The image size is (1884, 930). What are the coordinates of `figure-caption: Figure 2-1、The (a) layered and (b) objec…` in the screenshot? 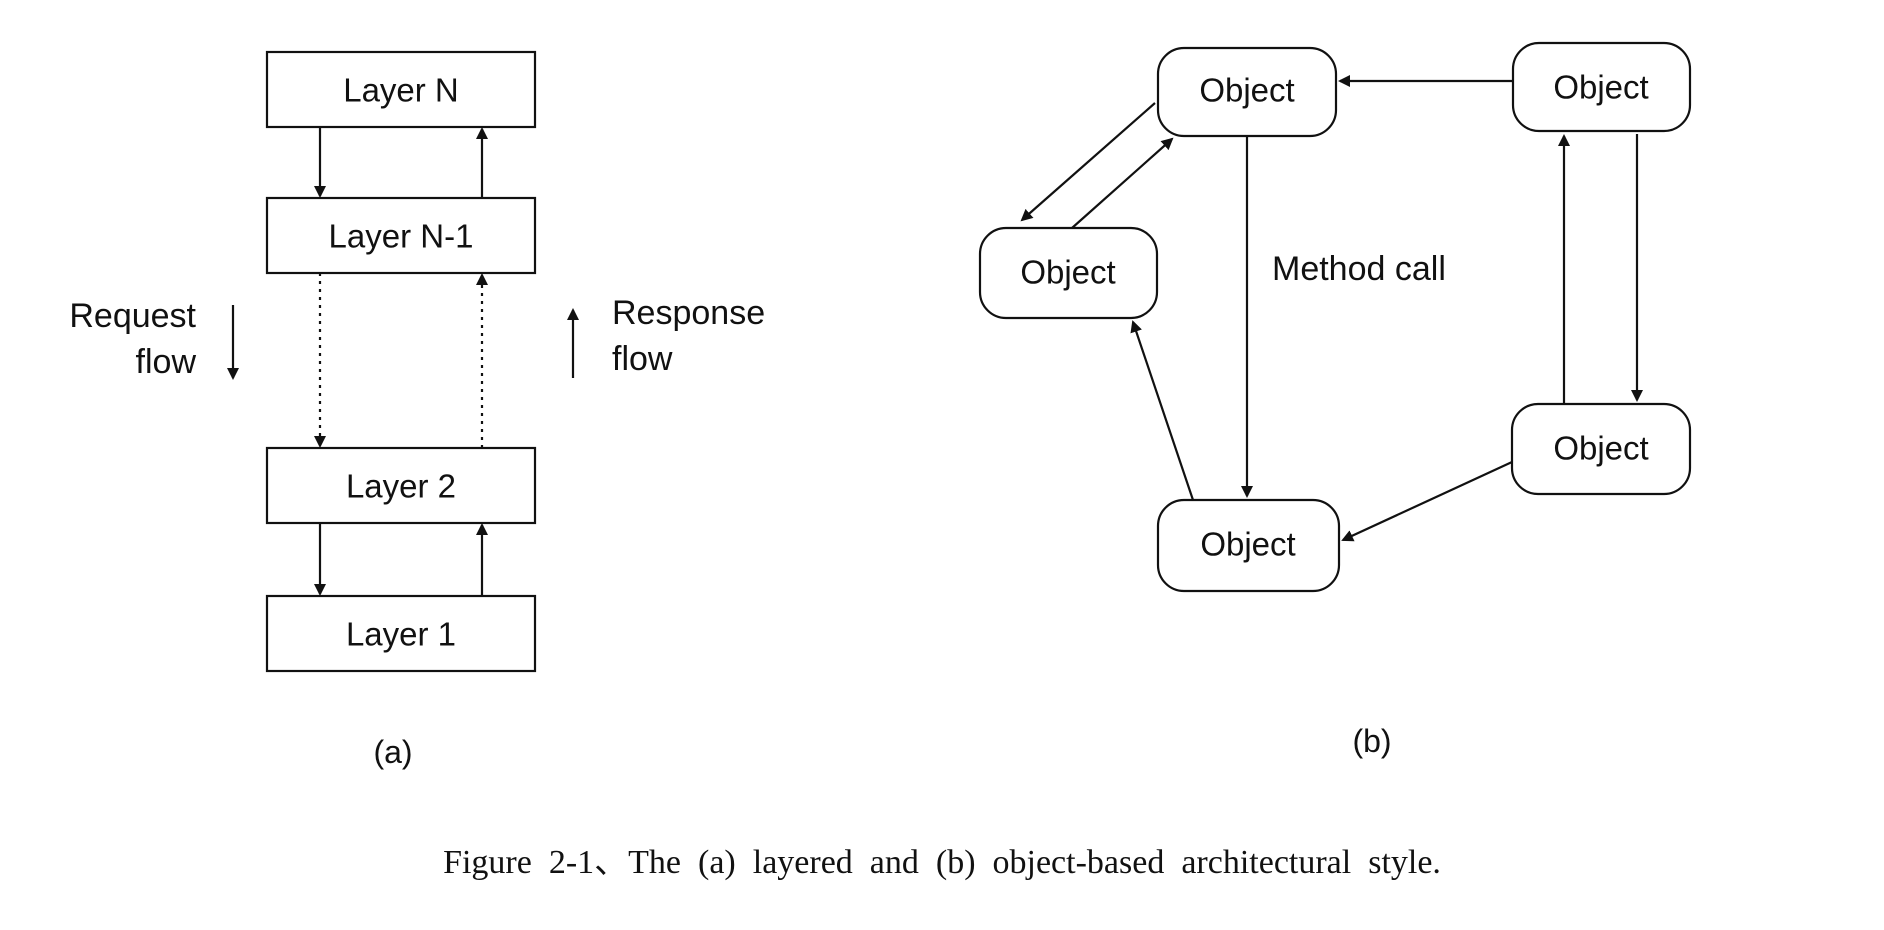 It's located at (942, 862).